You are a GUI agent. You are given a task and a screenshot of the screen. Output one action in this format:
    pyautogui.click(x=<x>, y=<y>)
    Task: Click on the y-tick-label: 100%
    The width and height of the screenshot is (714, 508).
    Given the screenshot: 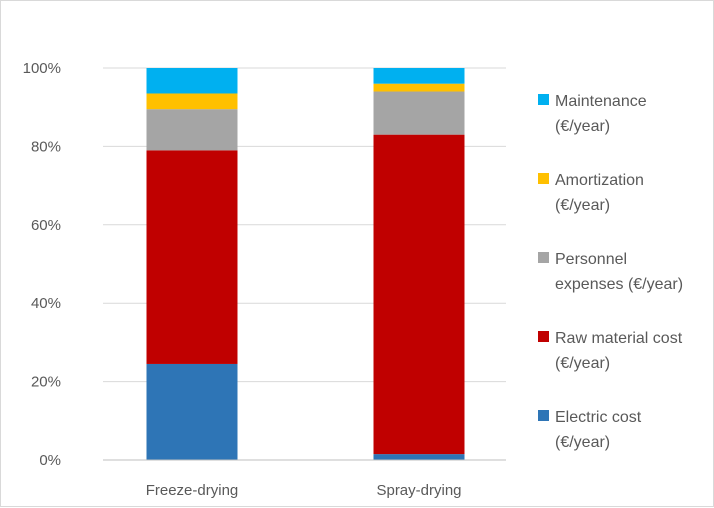 What is the action you would take?
    pyautogui.click(x=42, y=68)
    